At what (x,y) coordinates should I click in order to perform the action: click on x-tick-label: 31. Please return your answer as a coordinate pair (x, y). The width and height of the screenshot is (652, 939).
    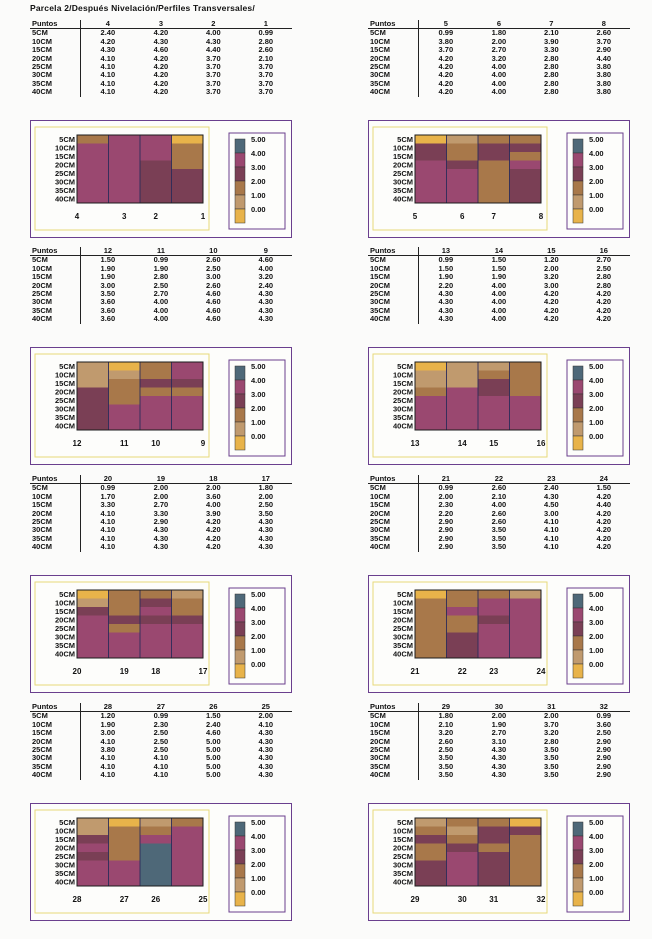
    Looking at the image, I should click on (493, 899).